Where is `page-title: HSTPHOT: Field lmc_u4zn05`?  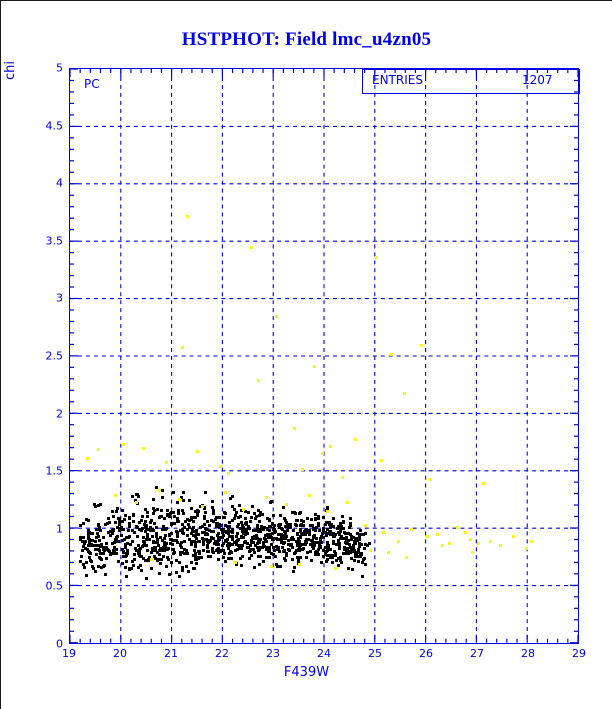
page-title: HSTPHOT: Field lmc_u4zn05 is located at coordinates (306, 39).